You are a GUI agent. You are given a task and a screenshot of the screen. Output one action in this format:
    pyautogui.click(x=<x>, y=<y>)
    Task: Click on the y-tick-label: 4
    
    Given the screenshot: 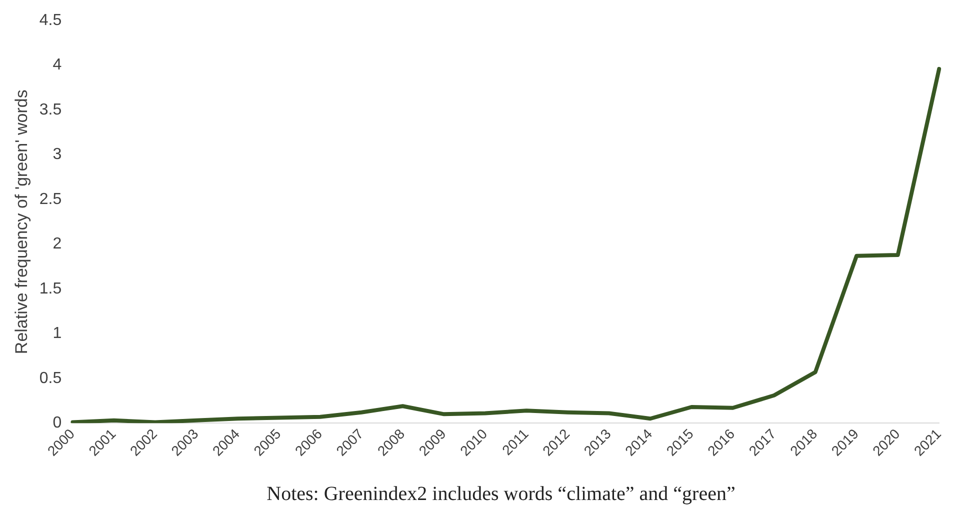 What is the action you would take?
    pyautogui.click(x=57, y=65)
    